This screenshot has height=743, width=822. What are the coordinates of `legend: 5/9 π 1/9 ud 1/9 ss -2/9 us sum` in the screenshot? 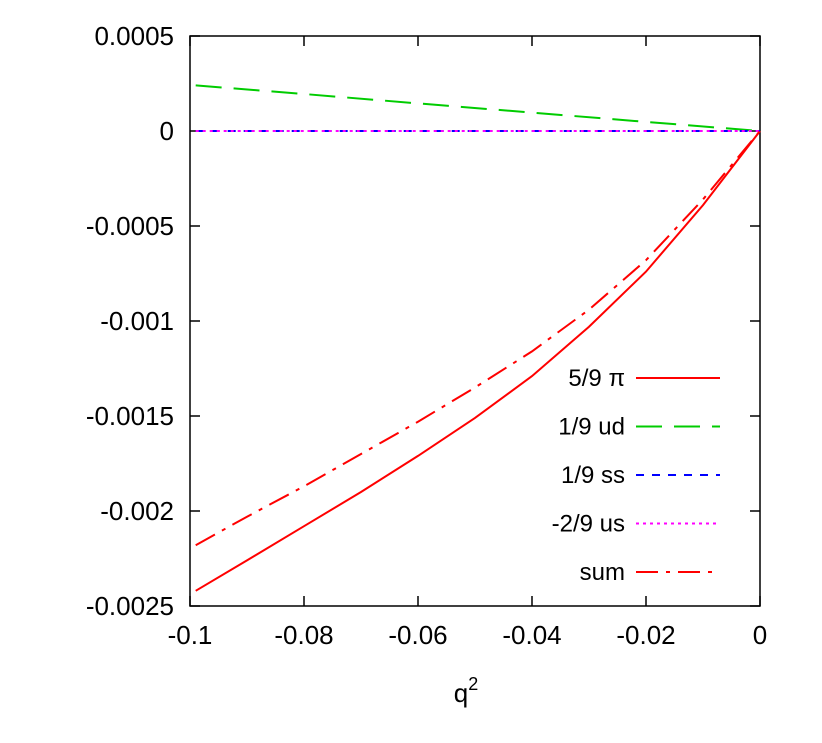 It's located at (636, 475).